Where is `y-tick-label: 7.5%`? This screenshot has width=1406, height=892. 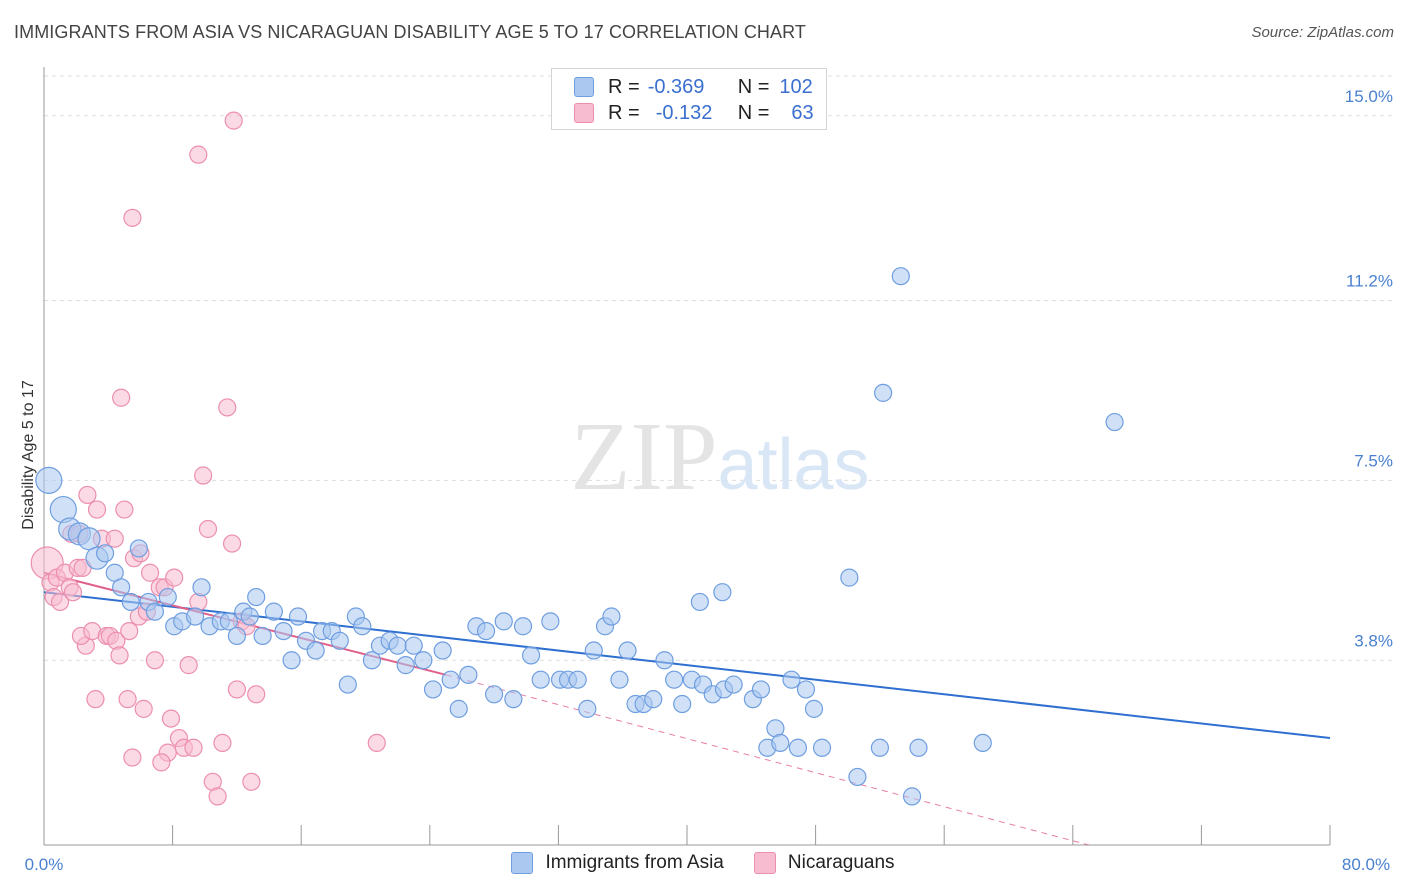
y-tick-label: 7.5% is located at coordinates (1373, 460).